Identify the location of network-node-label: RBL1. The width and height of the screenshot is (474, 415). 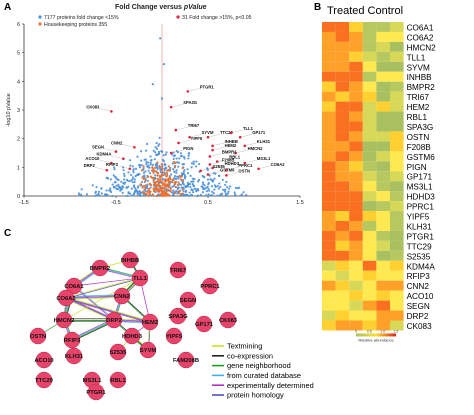
(118, 381).